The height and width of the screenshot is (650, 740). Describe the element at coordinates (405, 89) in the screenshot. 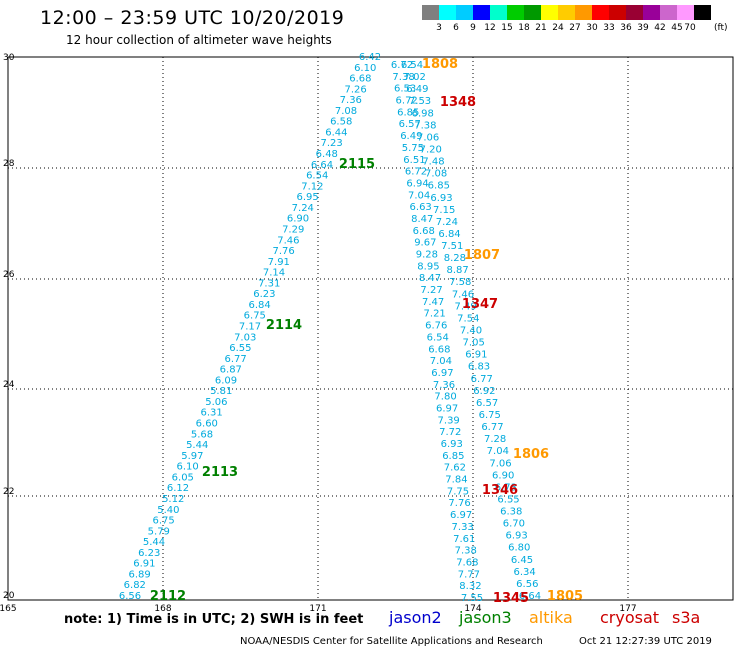

I see `swh-value: 6.53` at that location.